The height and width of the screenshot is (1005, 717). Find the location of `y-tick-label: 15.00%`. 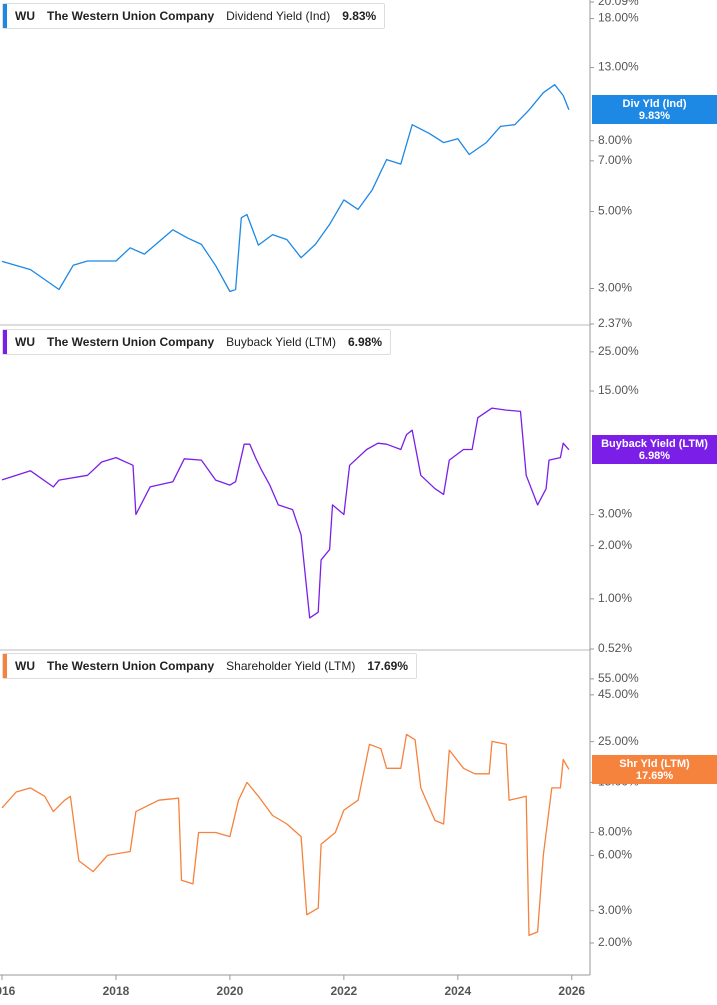

y-tick-label: 15.00% is located at coordinates (618, 390).